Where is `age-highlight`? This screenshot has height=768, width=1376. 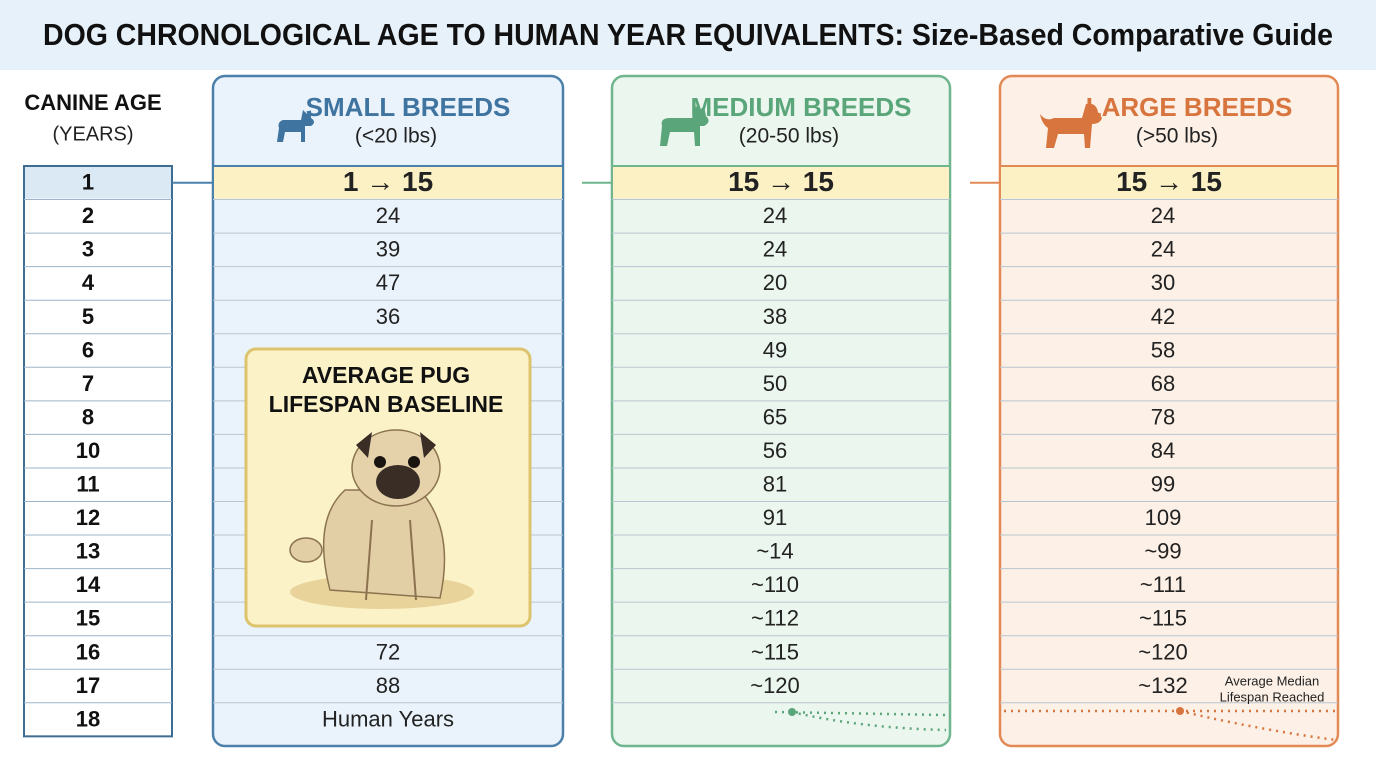 age-highlight is located at coordinates (98, 183).